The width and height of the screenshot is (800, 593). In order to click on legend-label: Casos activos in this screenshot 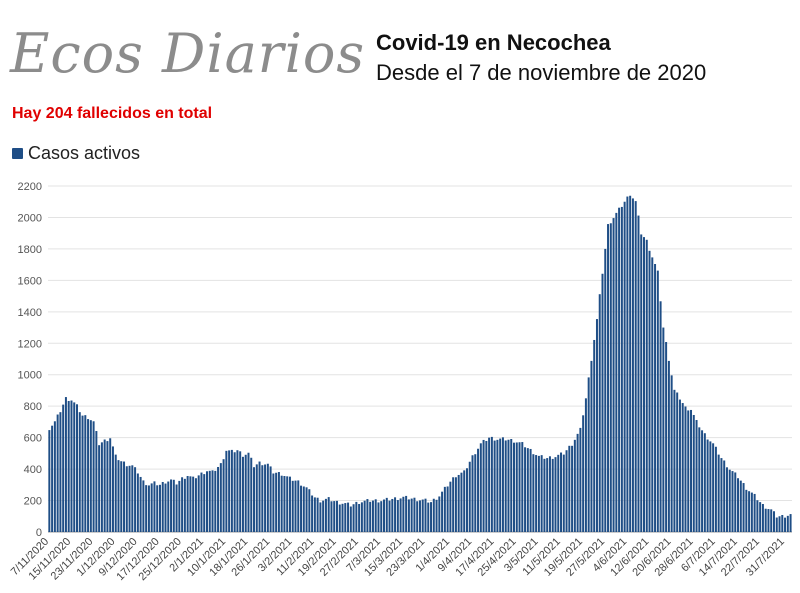, I will do `click(84, 153)`.